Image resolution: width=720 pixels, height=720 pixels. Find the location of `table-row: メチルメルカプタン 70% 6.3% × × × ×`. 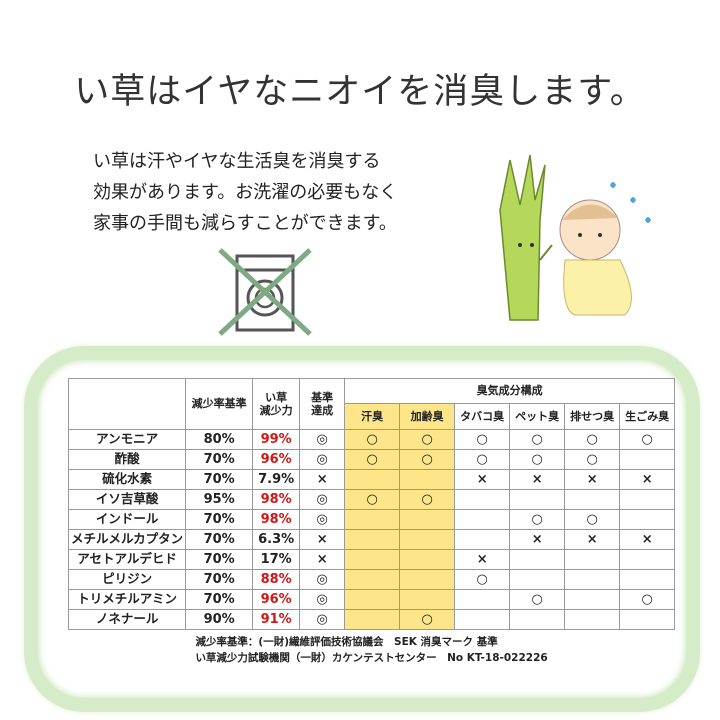

table-row: メチルメルカプタン 70% 6.3% × × × × is located at coordinates (371, 539).